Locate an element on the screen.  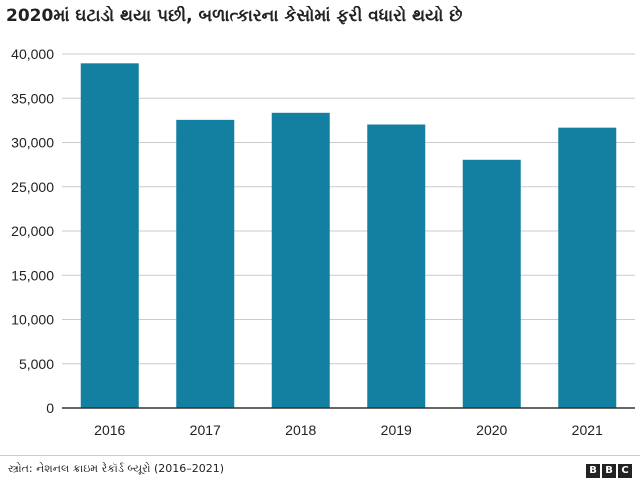
y-tick-label: 5,000 is located at coordinates (36, 364).